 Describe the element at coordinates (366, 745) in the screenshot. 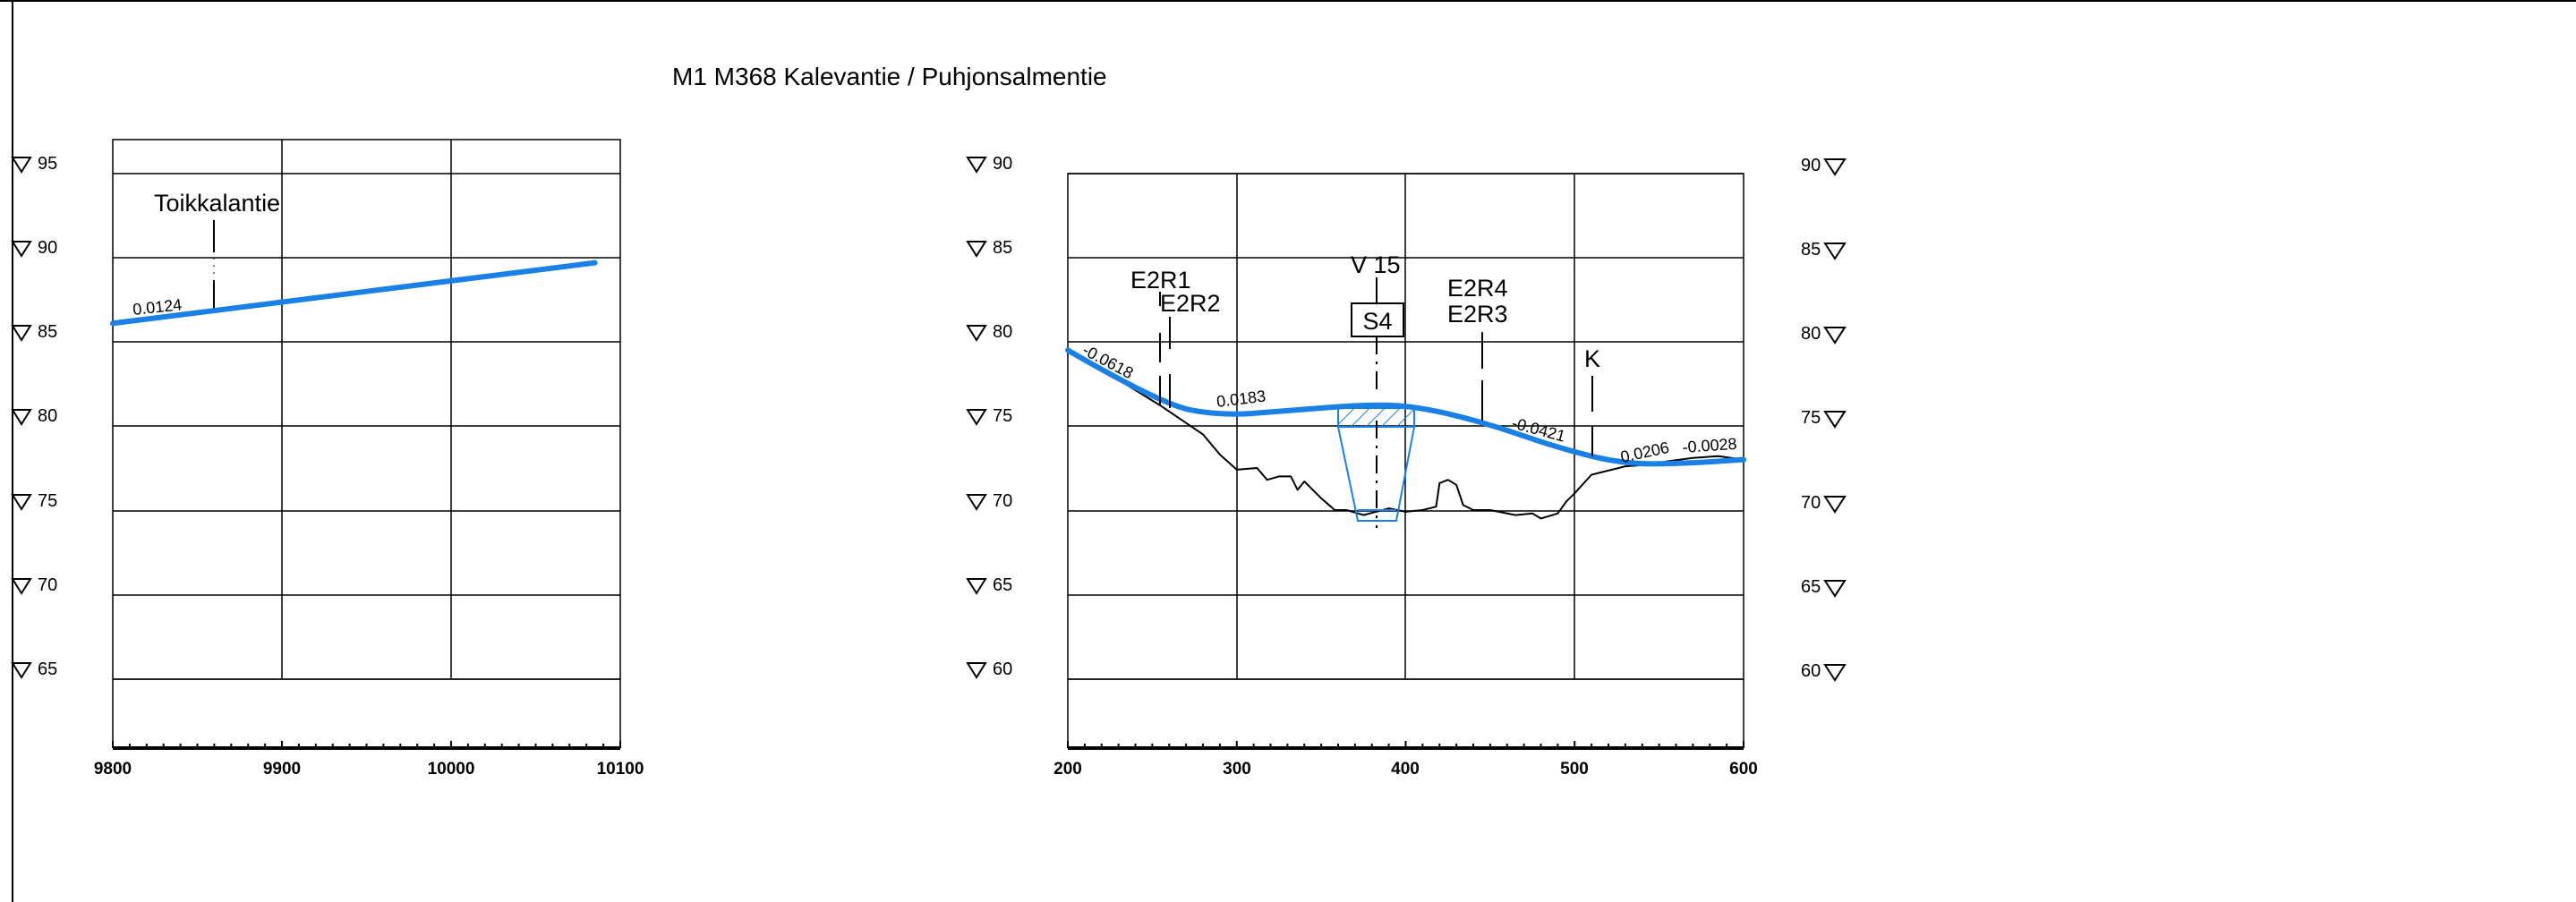

I see `left-station-ruler` at that location.